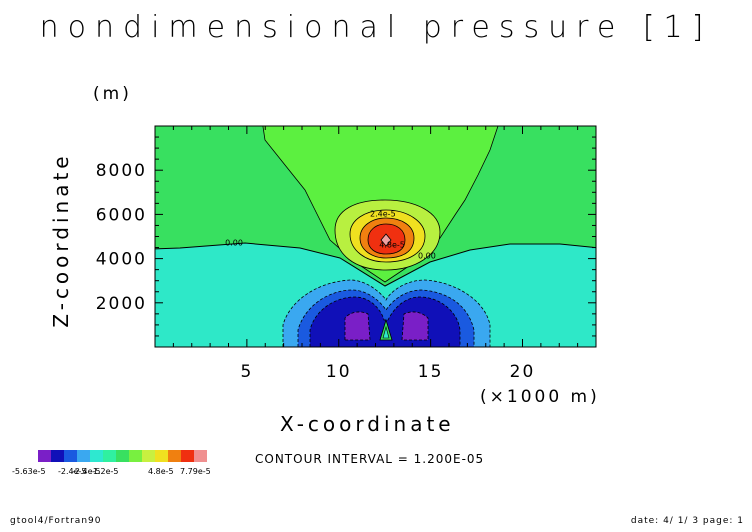  Describe the element at coordinates (112, 94) in the screenshot. I see `y-axis-unit: (m)` at that location.